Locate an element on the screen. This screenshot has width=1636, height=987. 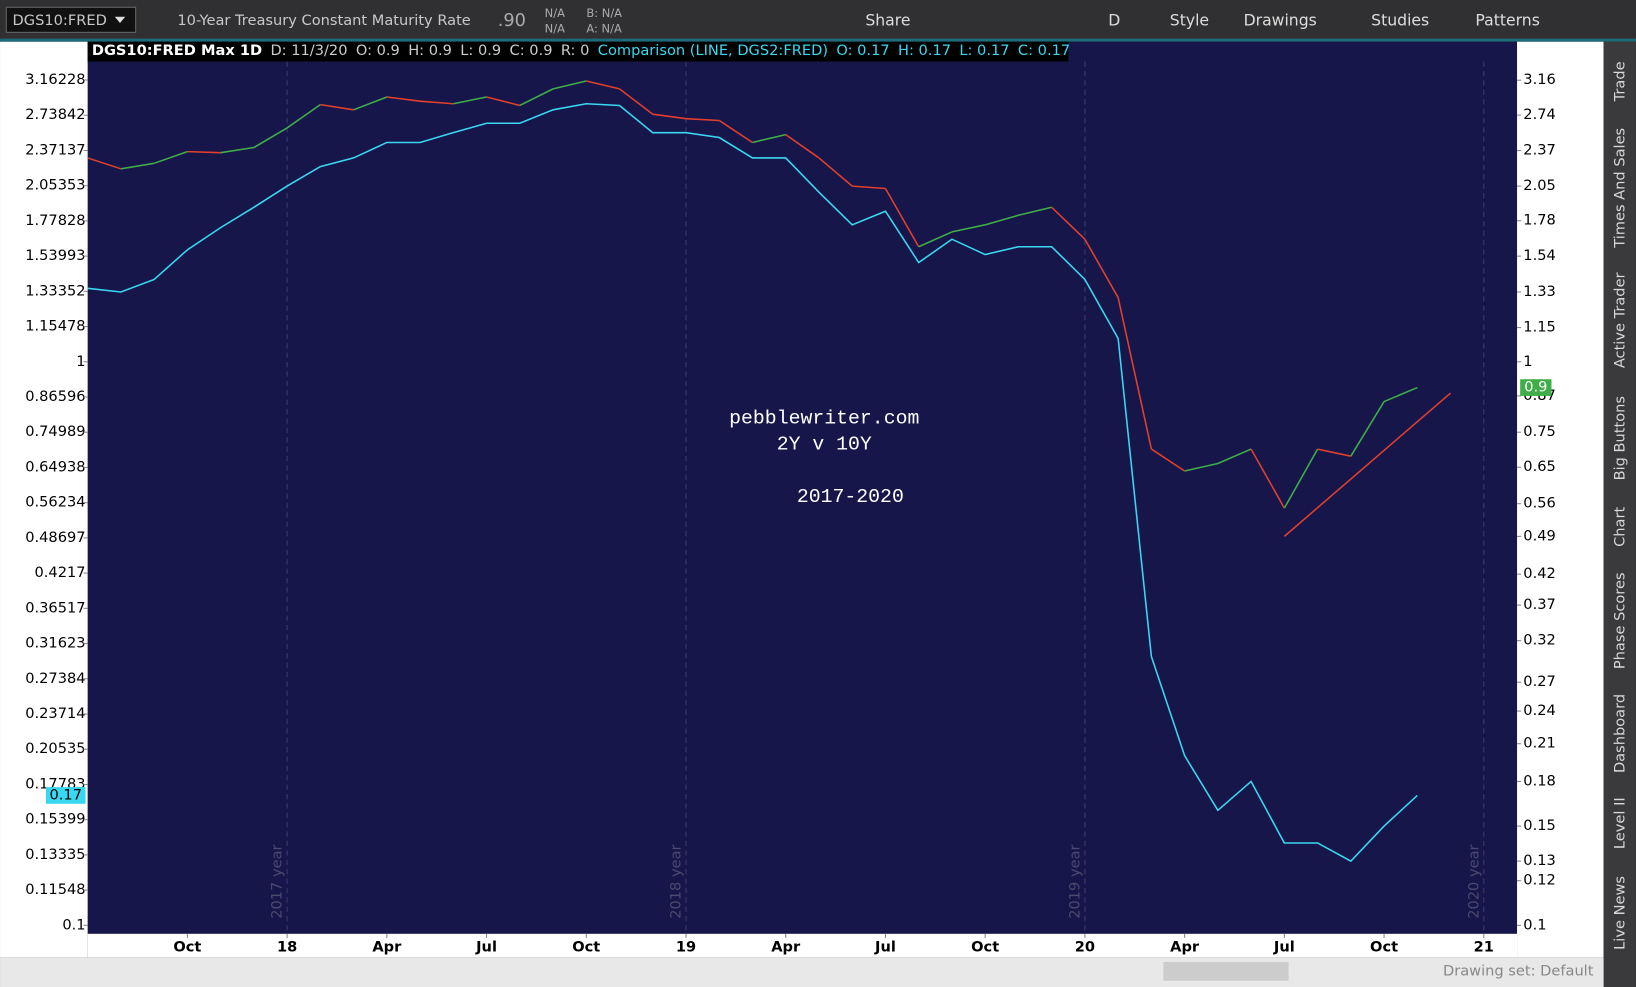
scrollbar-thumb is located at coordinates (1226, 971).